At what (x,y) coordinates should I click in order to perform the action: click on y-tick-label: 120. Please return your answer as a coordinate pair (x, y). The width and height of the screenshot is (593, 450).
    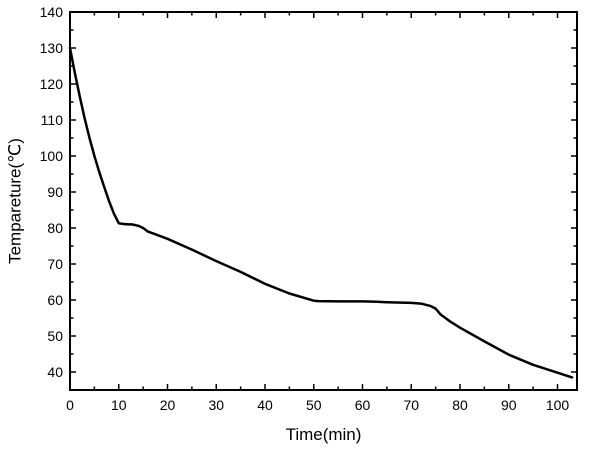
    Looking at the image, I should click on (52, 84).